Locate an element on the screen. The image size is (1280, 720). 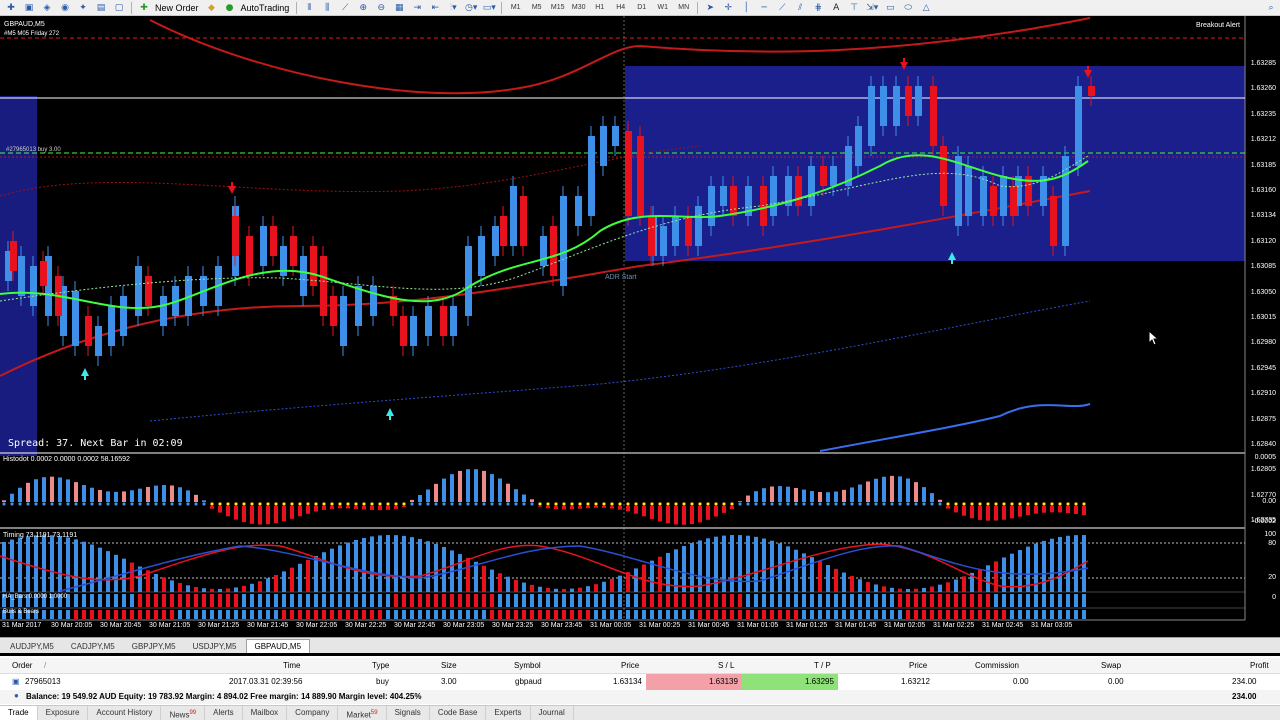
navigator-icon: ✦ is located at coordinates (83, 7).